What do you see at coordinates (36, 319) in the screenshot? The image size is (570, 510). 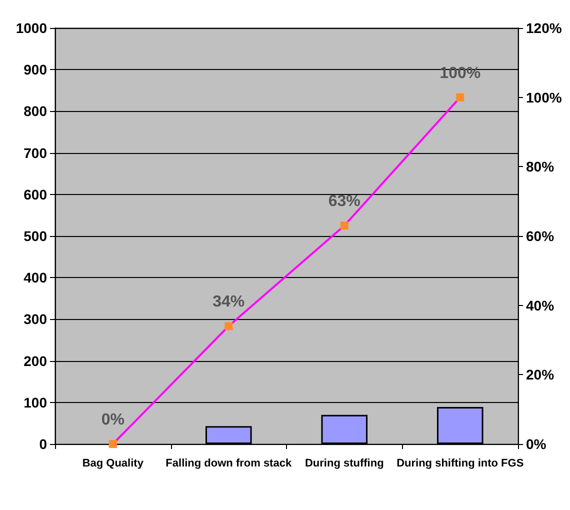 I see `y-tick-label: 300` at bounding box center [36, 319].